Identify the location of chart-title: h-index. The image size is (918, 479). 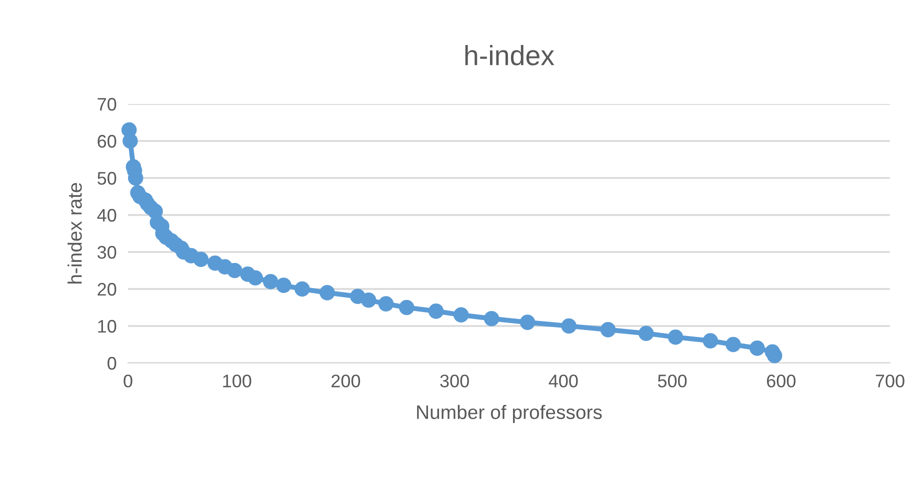
(509, 55).